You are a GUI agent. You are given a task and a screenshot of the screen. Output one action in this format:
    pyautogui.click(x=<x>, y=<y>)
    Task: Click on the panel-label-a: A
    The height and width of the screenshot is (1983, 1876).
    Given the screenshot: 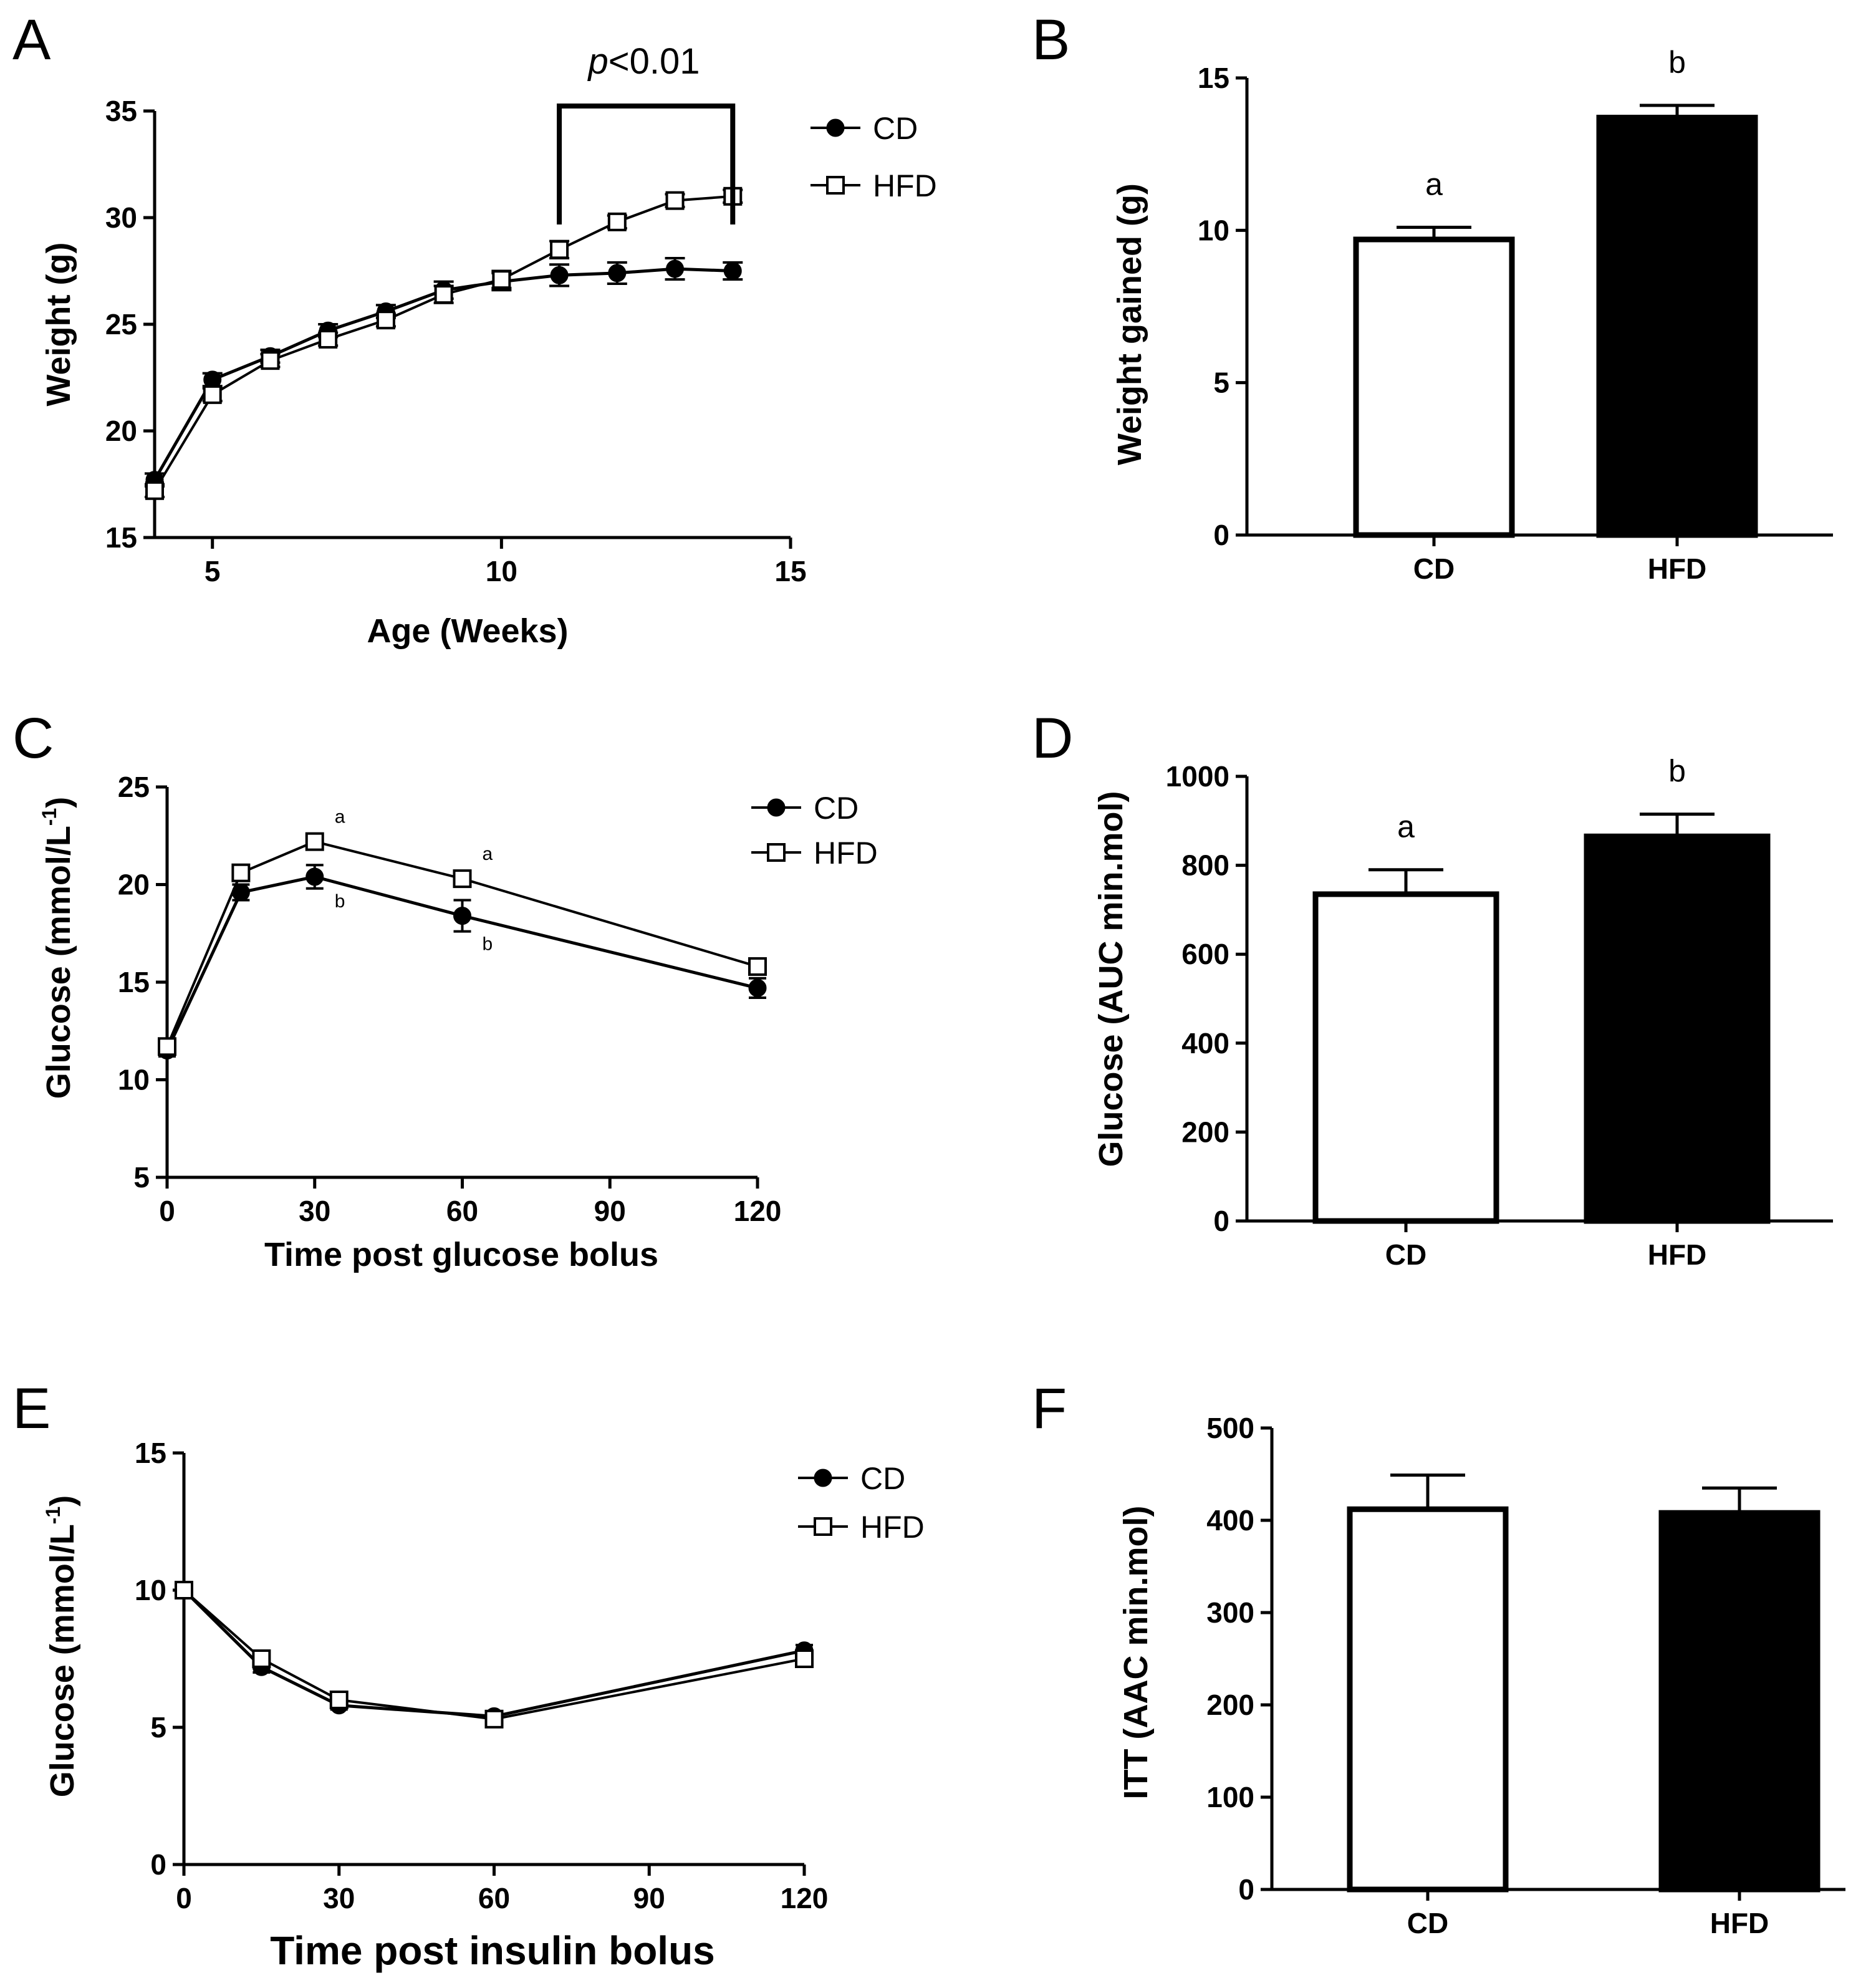 What is the action you would take?
    pyautogui.click(x=32, y=40)
    